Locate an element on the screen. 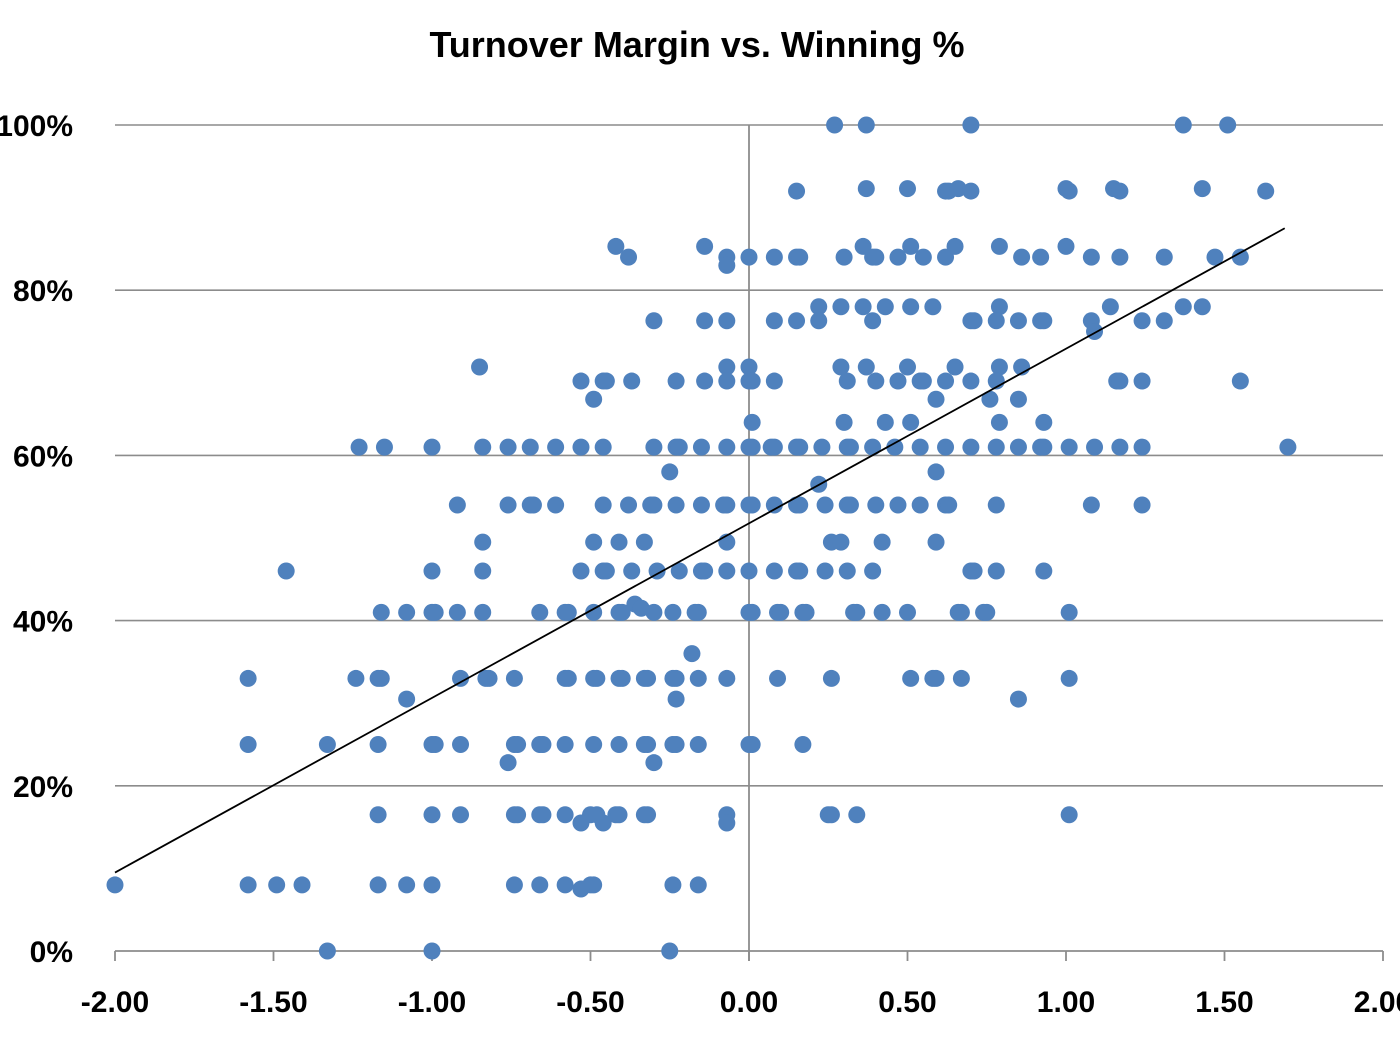  y-tick-label: 40% is located at coordinates (43, 622).